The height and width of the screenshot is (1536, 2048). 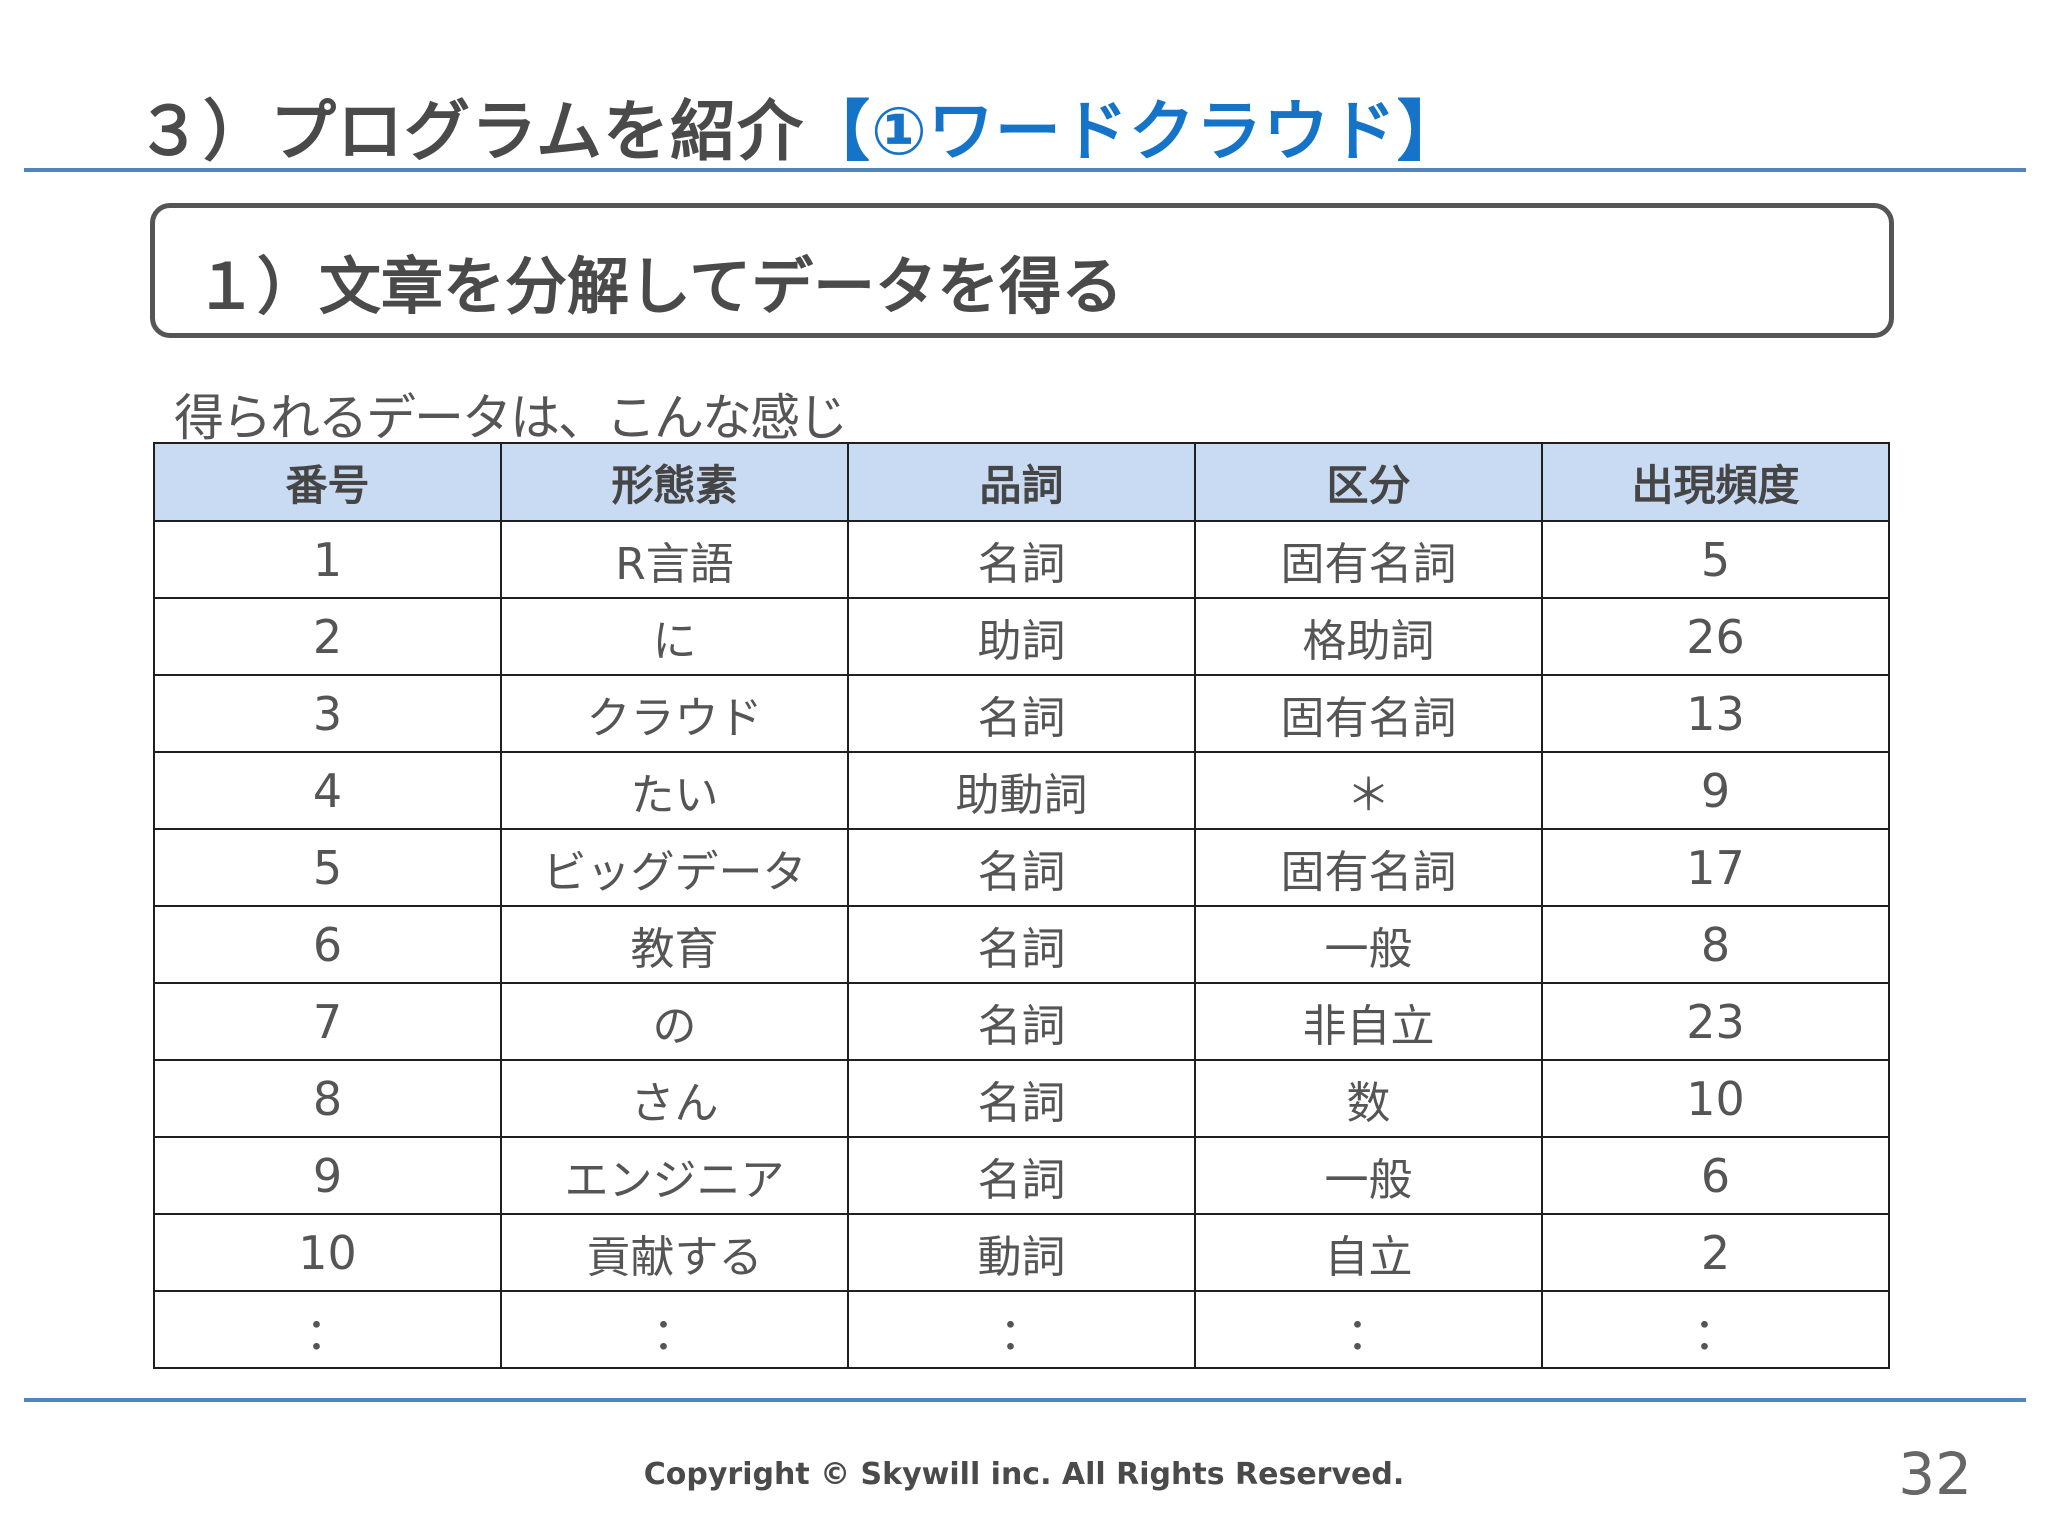 I want to click on table-row-ellipsis: ： ： ： ： ：, so click(x=1021, y=1329).